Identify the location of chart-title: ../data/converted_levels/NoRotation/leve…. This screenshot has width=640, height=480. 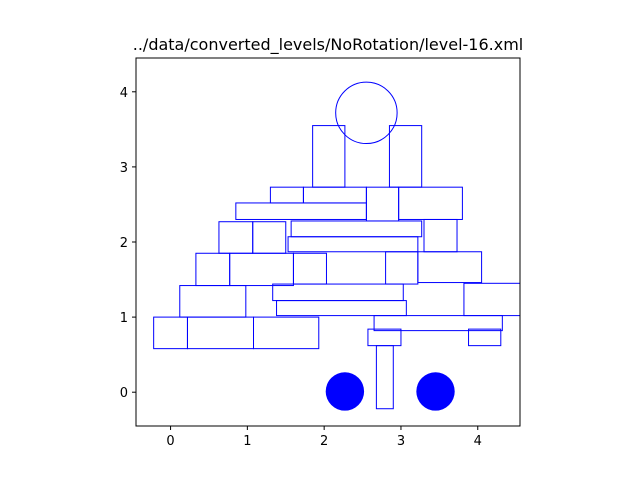
(328, 45).